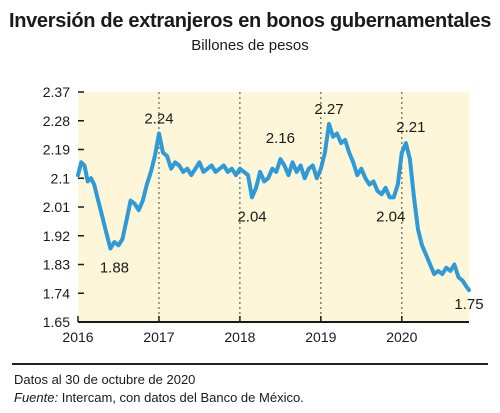 This screenshot has width=500, height=413. I want to click on y-tick-label: 2.19, so click(56, 150).